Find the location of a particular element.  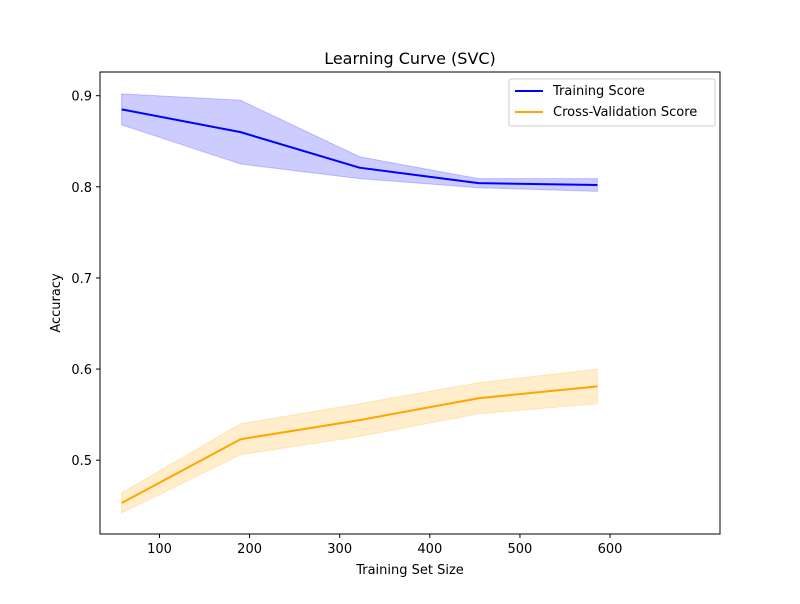

band-cross-validation is located at coordinates (359, 441).